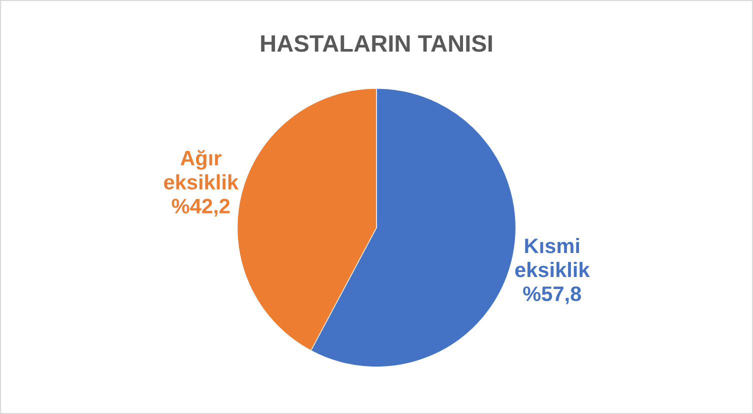  Describe the element at coordinates (201, 207) in the screenshot. I see `data-label: %42,2` at that location.